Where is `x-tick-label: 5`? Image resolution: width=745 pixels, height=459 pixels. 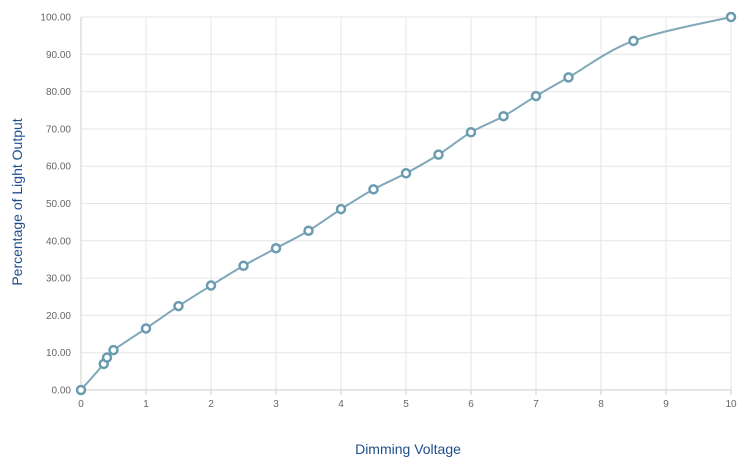 x-tick-label: 5 is located at coordinates (406, 404).